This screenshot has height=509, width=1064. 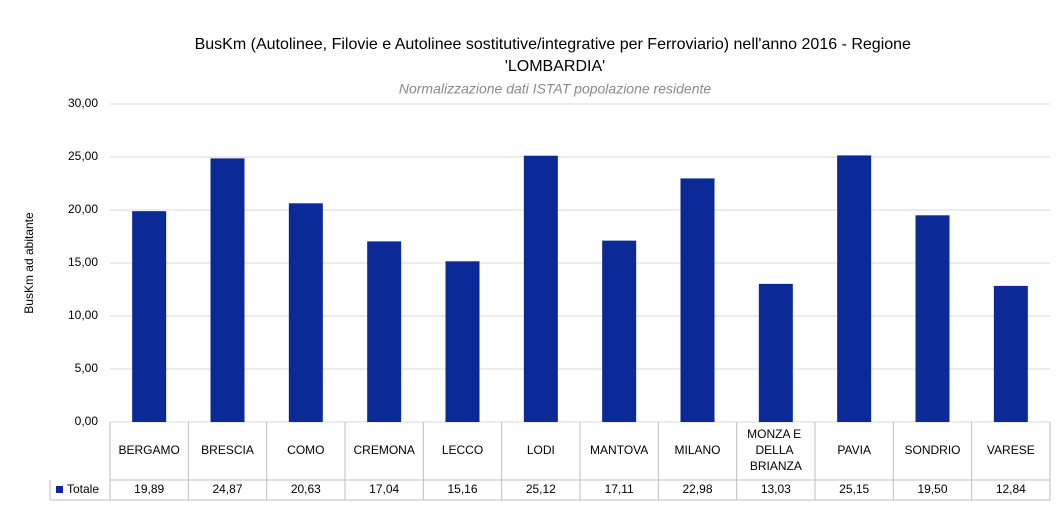 What do you see at coordinates (149, 489) in the screenshot?
I see `data-label: 19,89` at bounding box center [149, 489].